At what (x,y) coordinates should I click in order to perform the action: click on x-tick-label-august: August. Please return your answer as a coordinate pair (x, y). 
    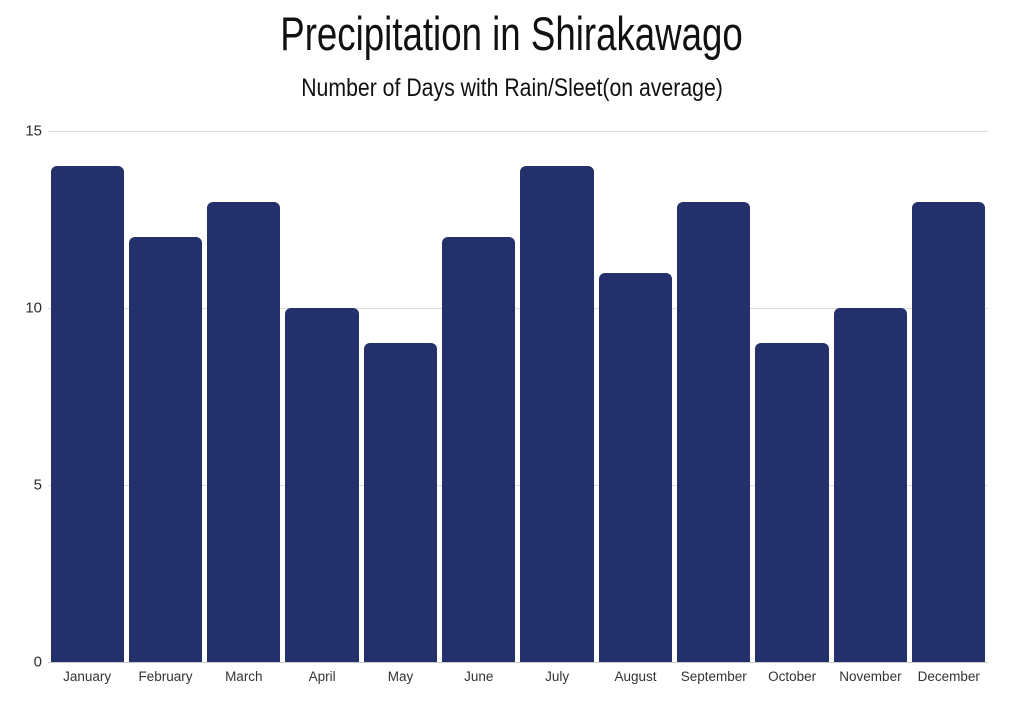
    Looking at the image, I should click on (635, 676).